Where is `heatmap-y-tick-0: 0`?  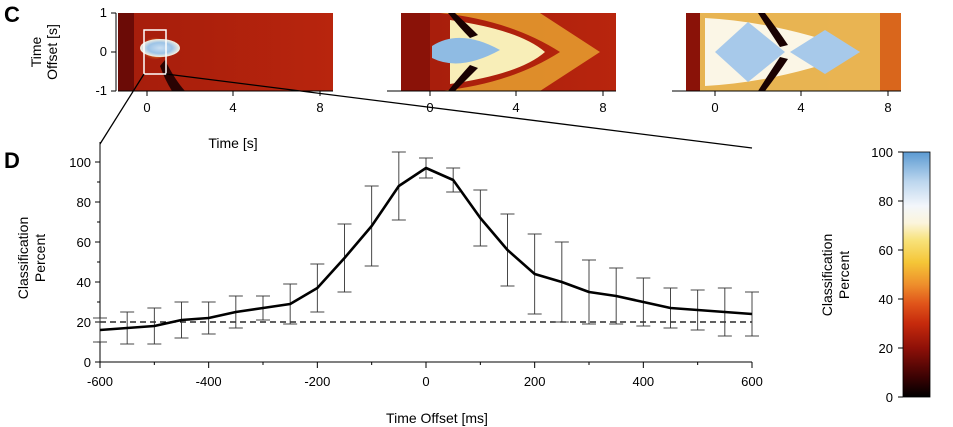 heatmap-y-tick-0: 0 is located at coordinates (103, 51).